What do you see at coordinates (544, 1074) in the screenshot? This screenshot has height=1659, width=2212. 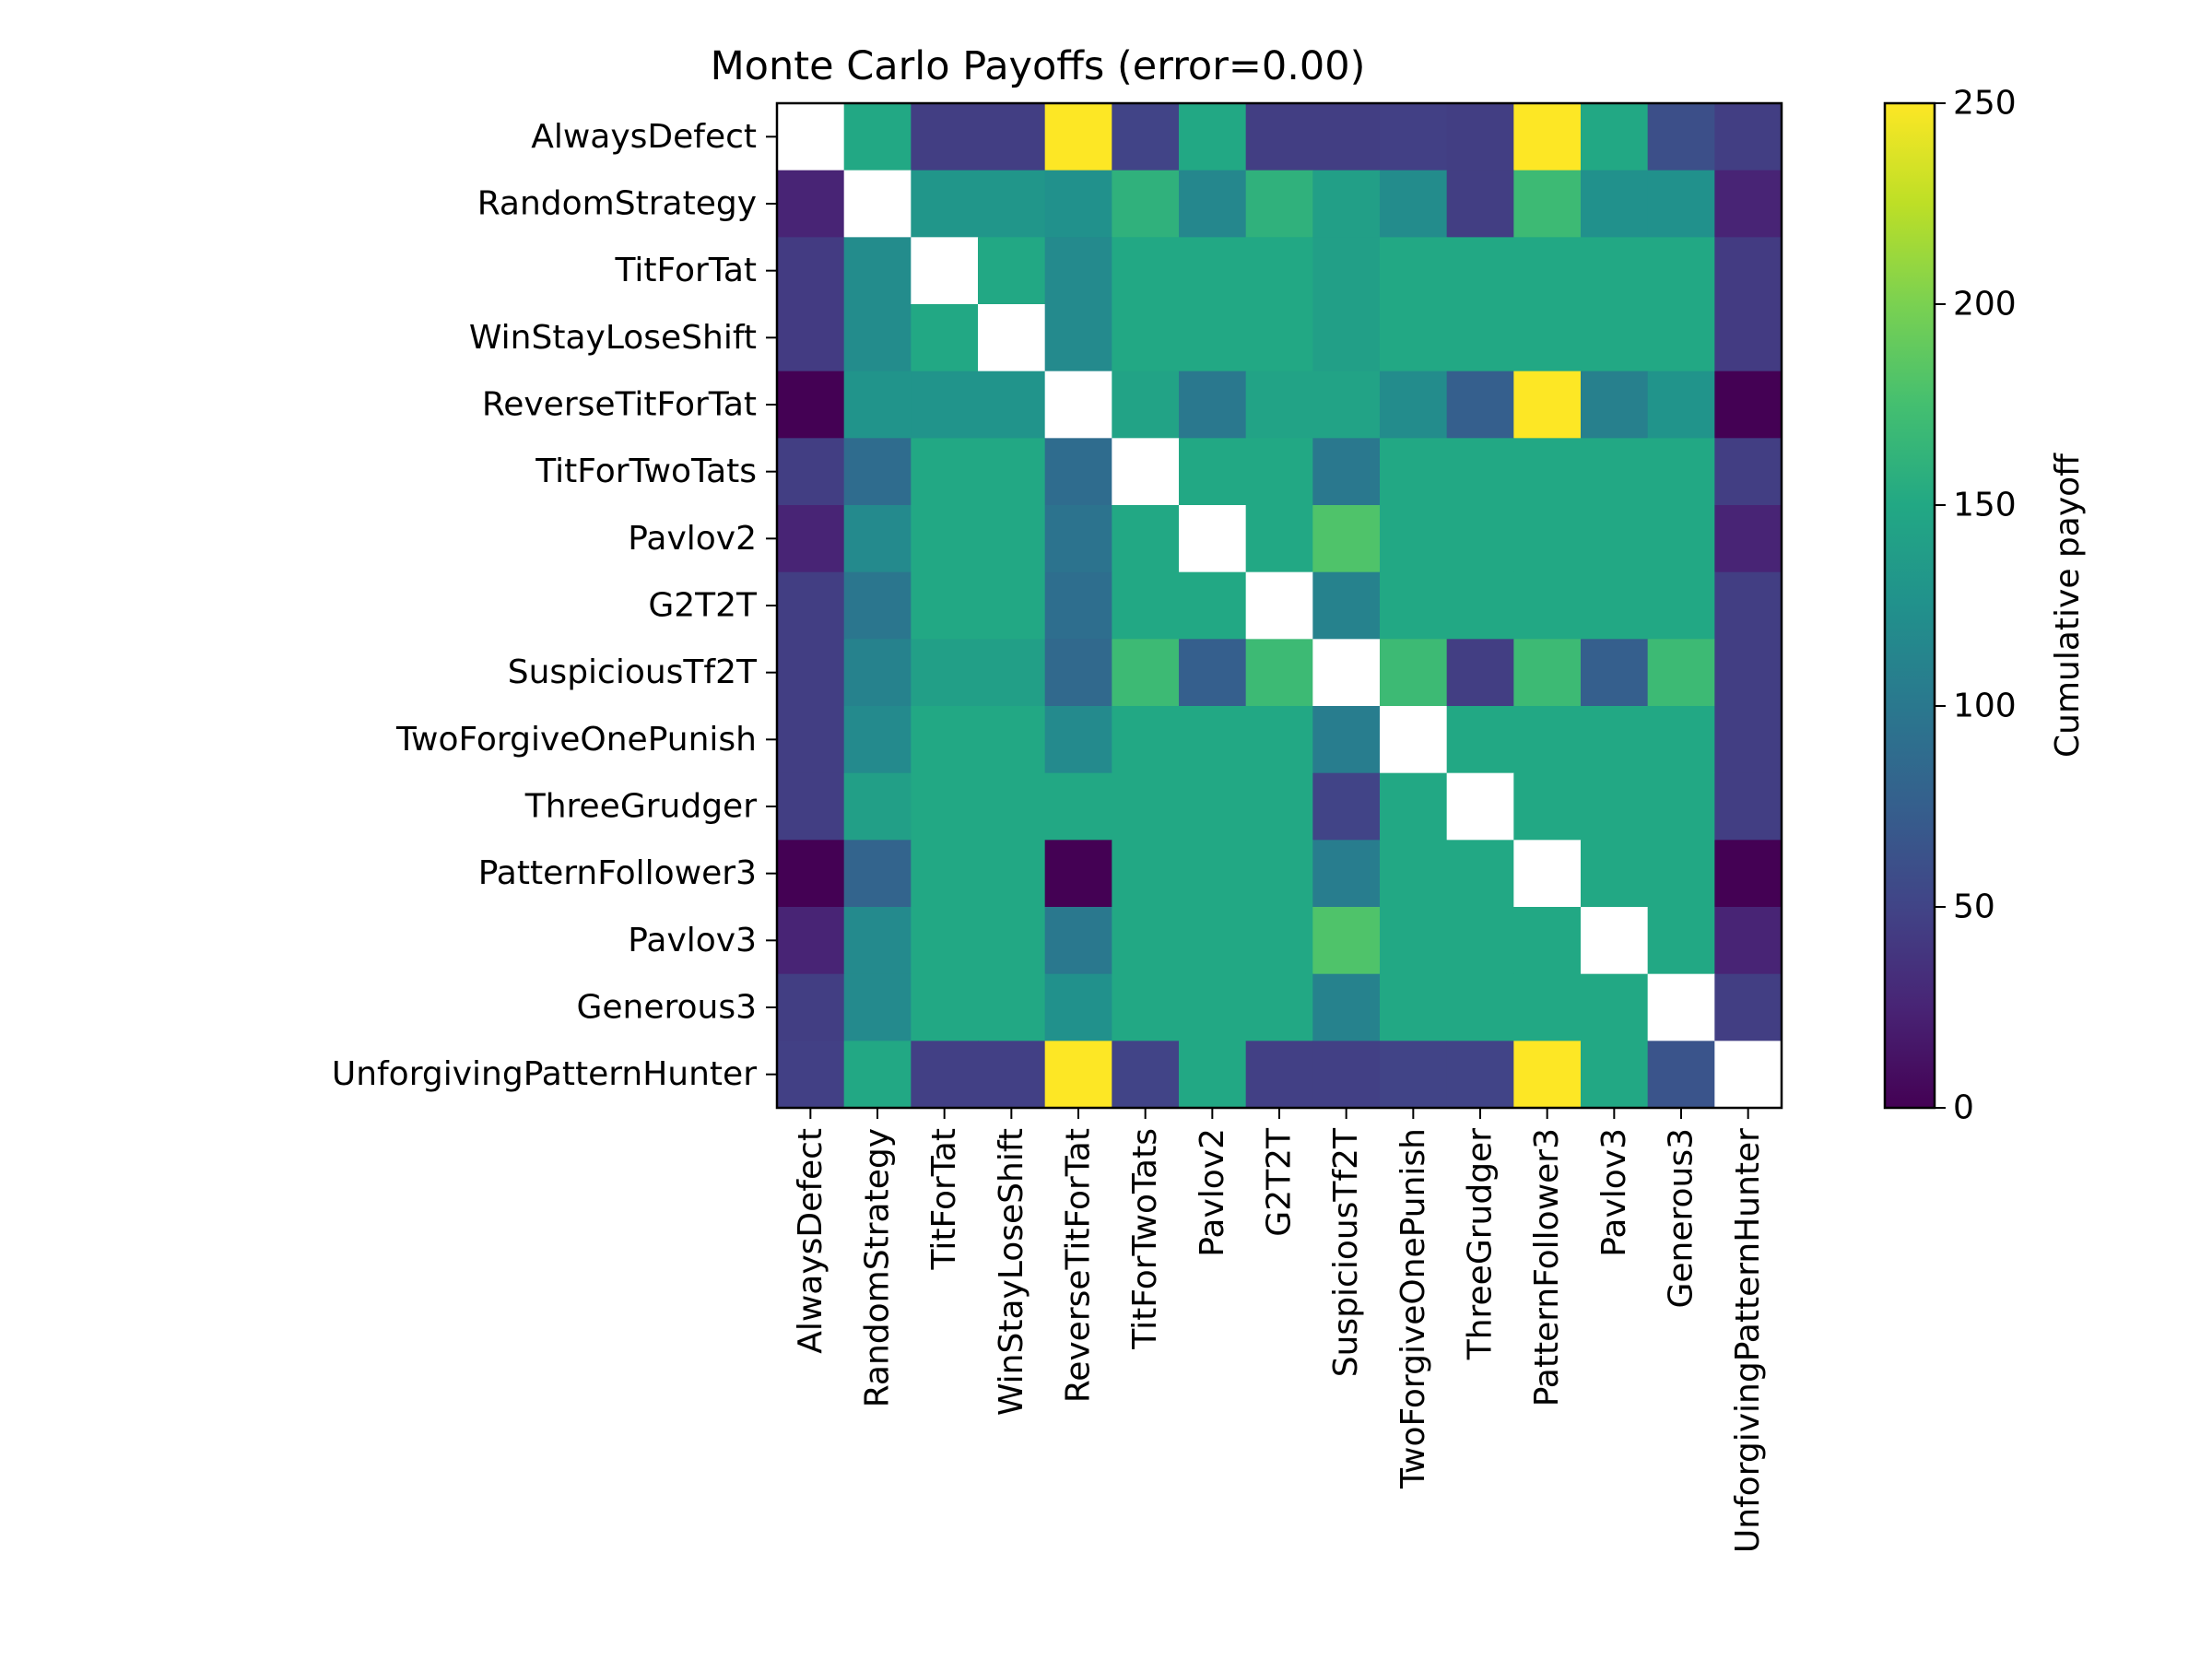 I see `row-tick-label: UnforgivingPatternHunter` at bounding box center [544, 1074].